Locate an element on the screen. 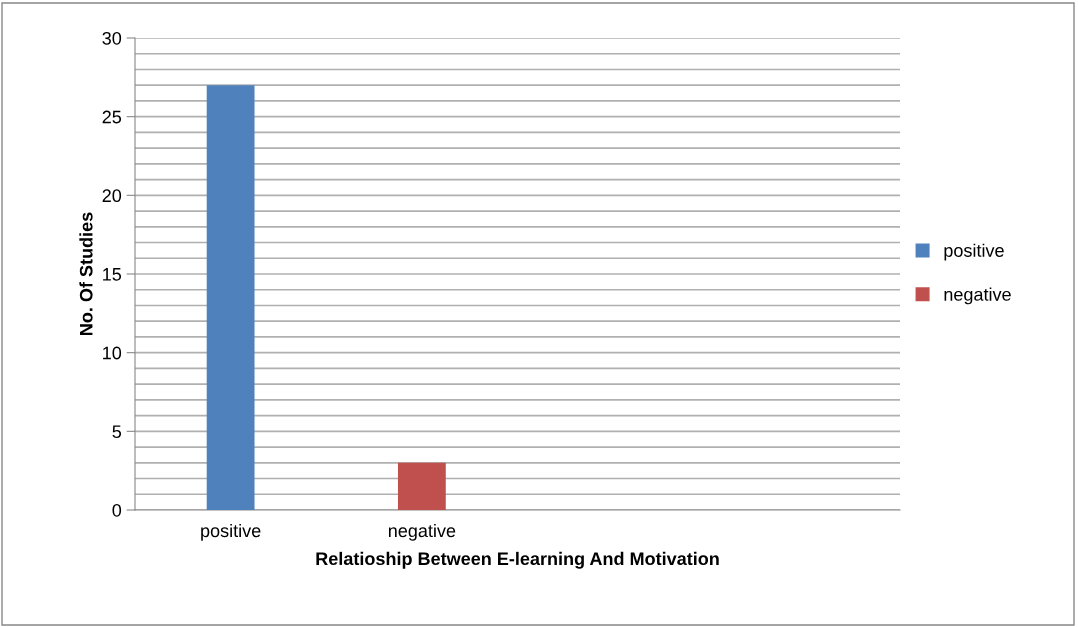  y-tick-label: 10 is located at coordinates (112, 353).